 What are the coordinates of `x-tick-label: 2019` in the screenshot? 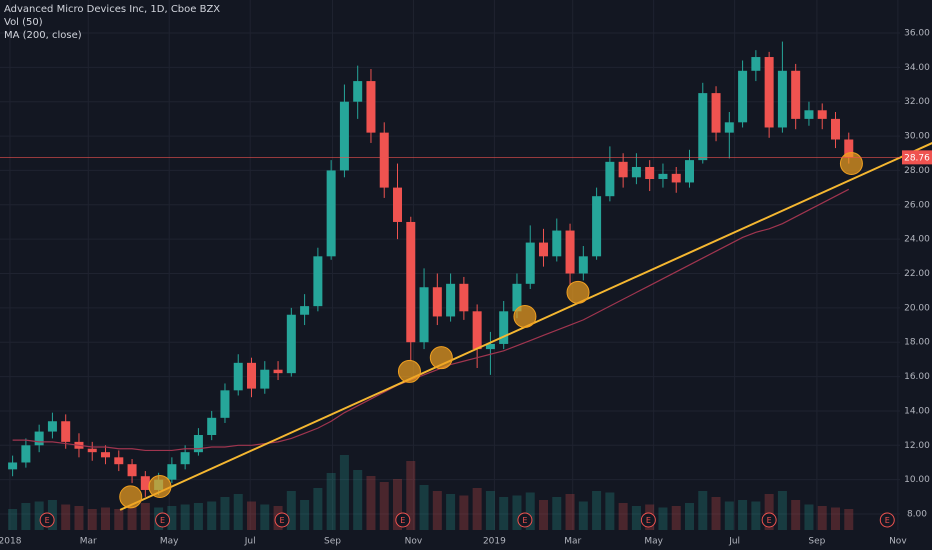 It's located at (494, 542).